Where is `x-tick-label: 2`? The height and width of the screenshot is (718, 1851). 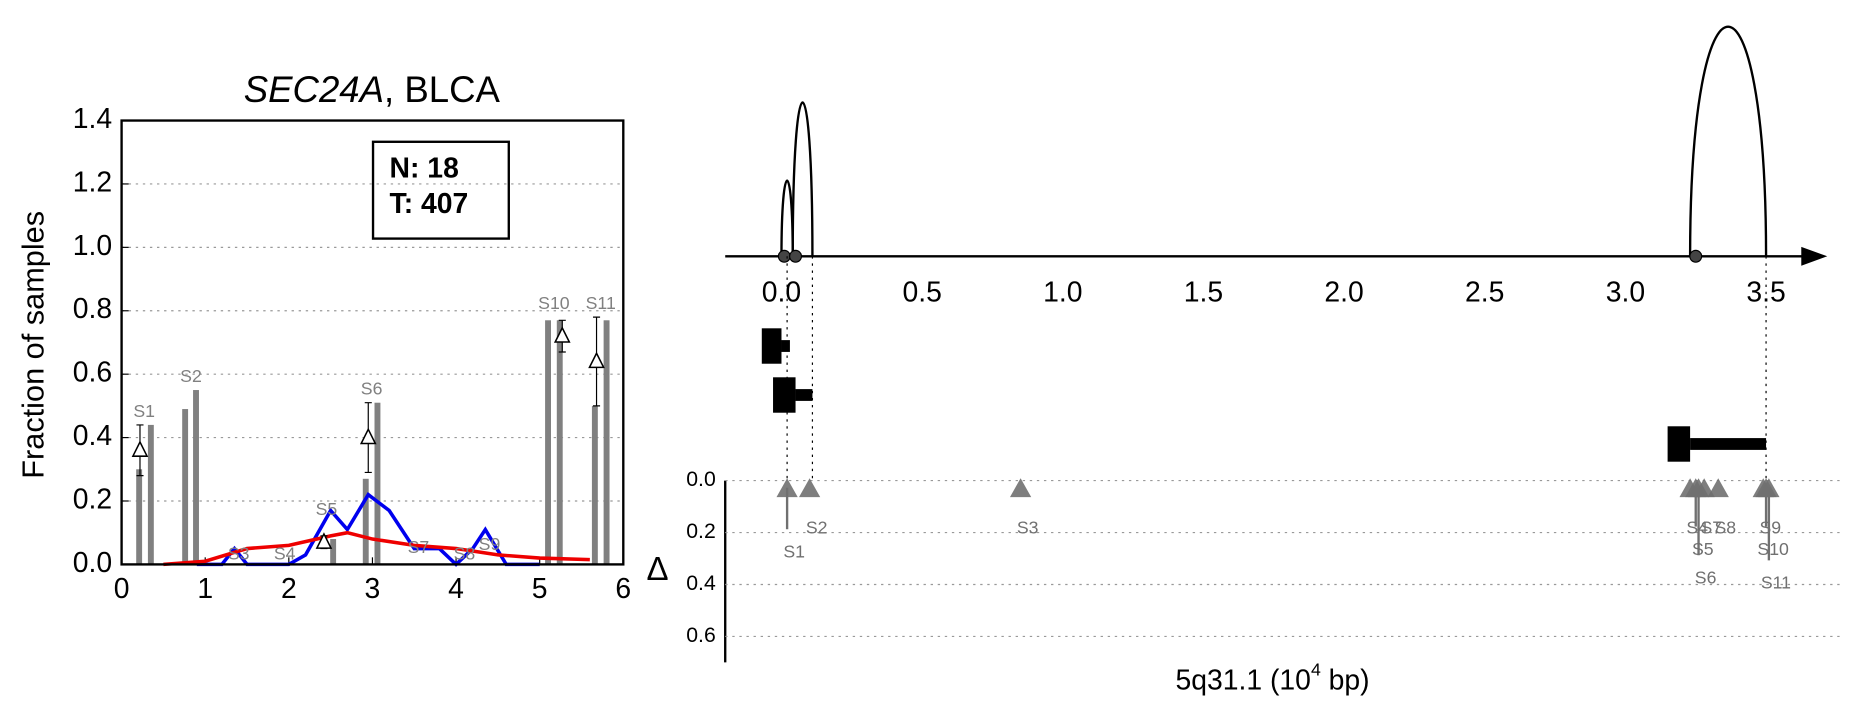
x-tick-label: 2 is located at coordinates (289, 589).